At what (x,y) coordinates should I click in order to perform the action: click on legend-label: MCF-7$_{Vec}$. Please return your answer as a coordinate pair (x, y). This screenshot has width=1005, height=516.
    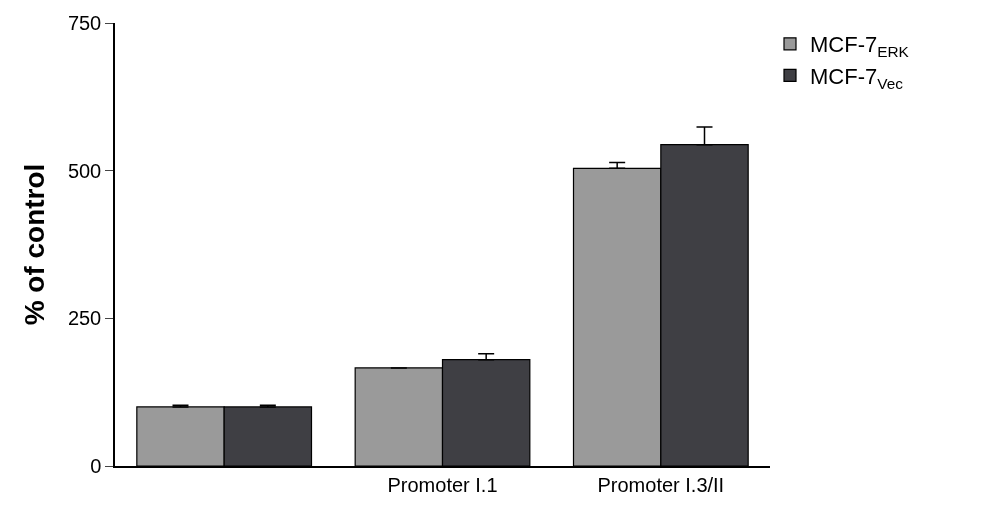
    Looking at the image, I should click on (857, 77).